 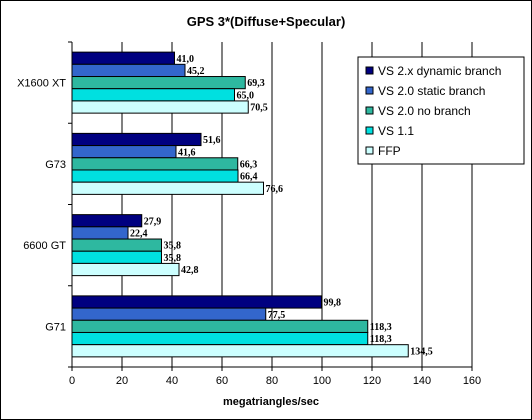 I want to click on x-tick-label: 140, so click(x=422, y=381).